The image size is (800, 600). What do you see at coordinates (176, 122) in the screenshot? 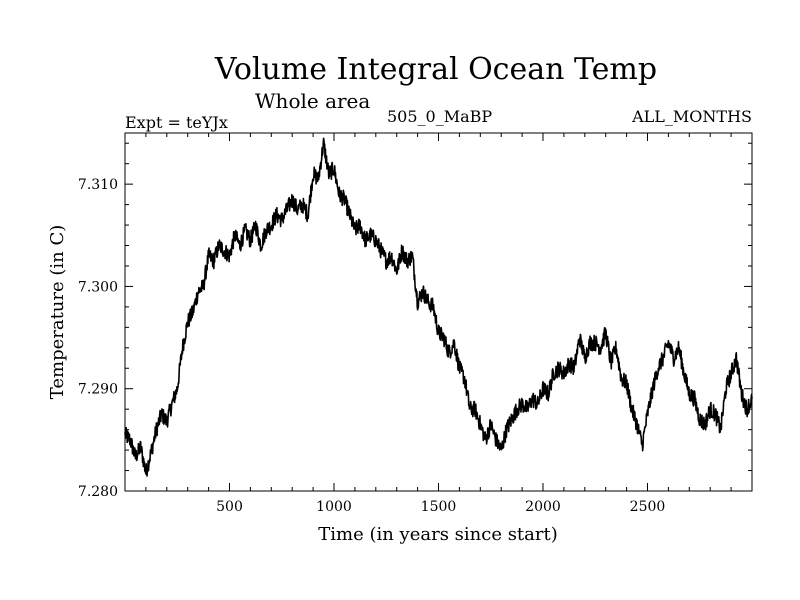
I see `experiment-label: Expt = teYJx` at bounding box center [176, 122].